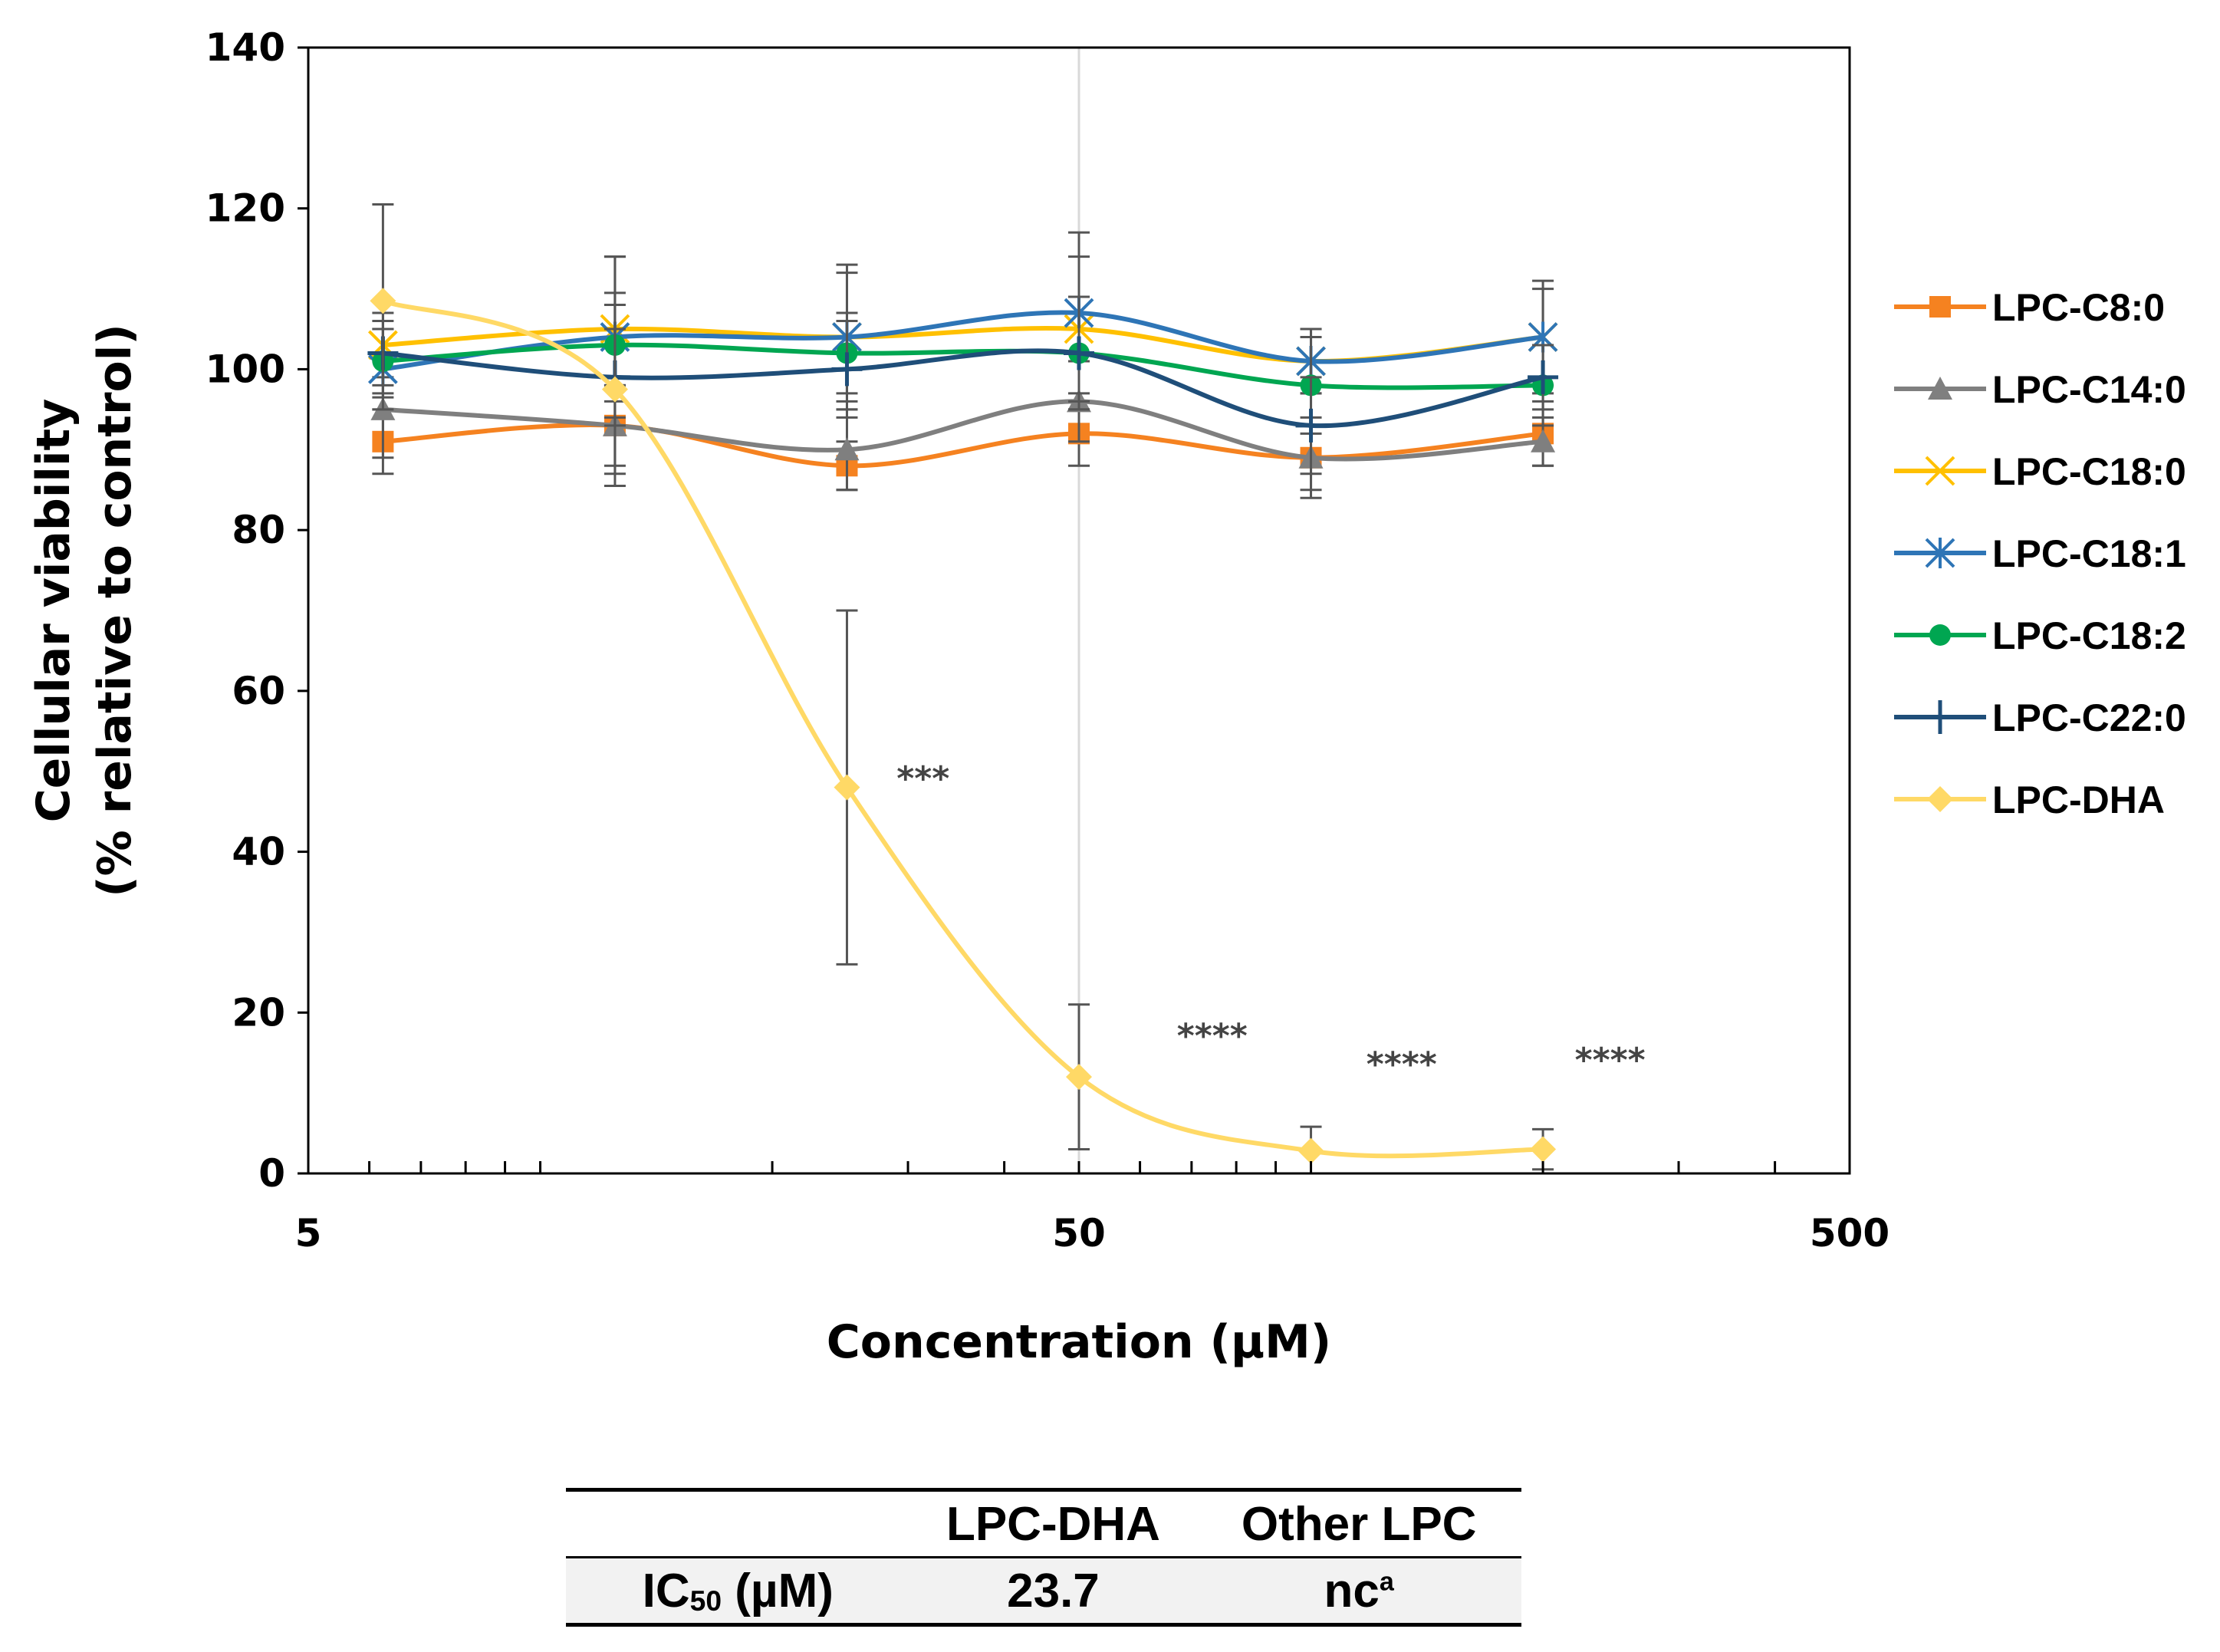 The height and width of the screenshot is (1652, 2220). I want to click on legend-label: LPC-DHA, so click(2078, 799).